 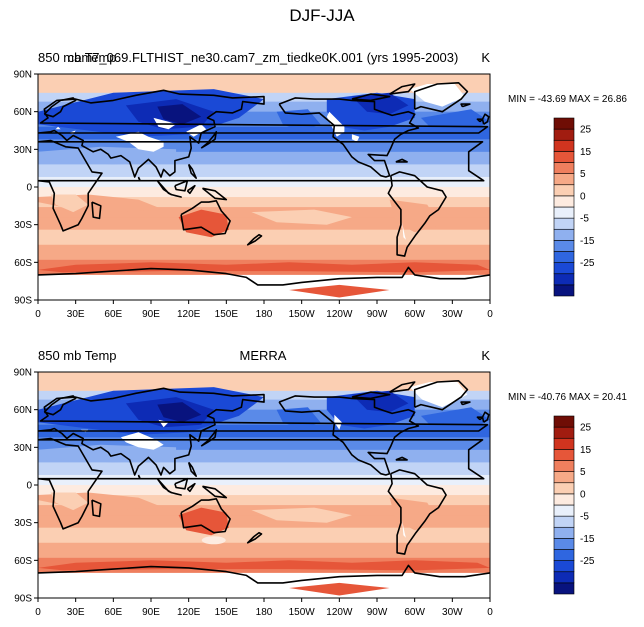 I want to click on x-tick-label: 30E, so click(x=76, y=314).